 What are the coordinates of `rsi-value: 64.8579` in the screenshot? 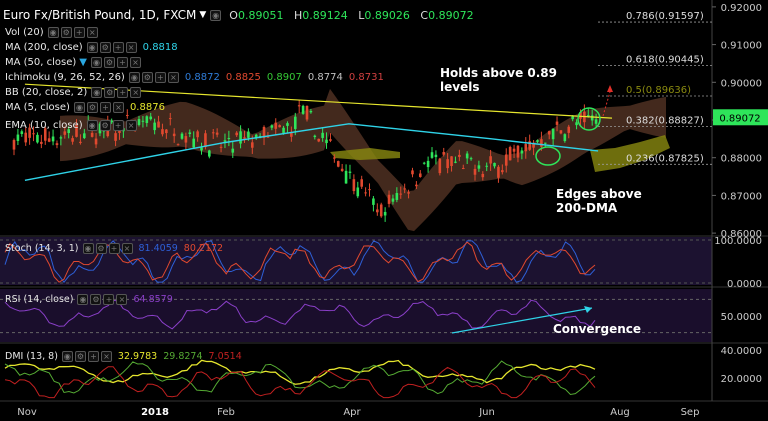 It's located at (153, 299).